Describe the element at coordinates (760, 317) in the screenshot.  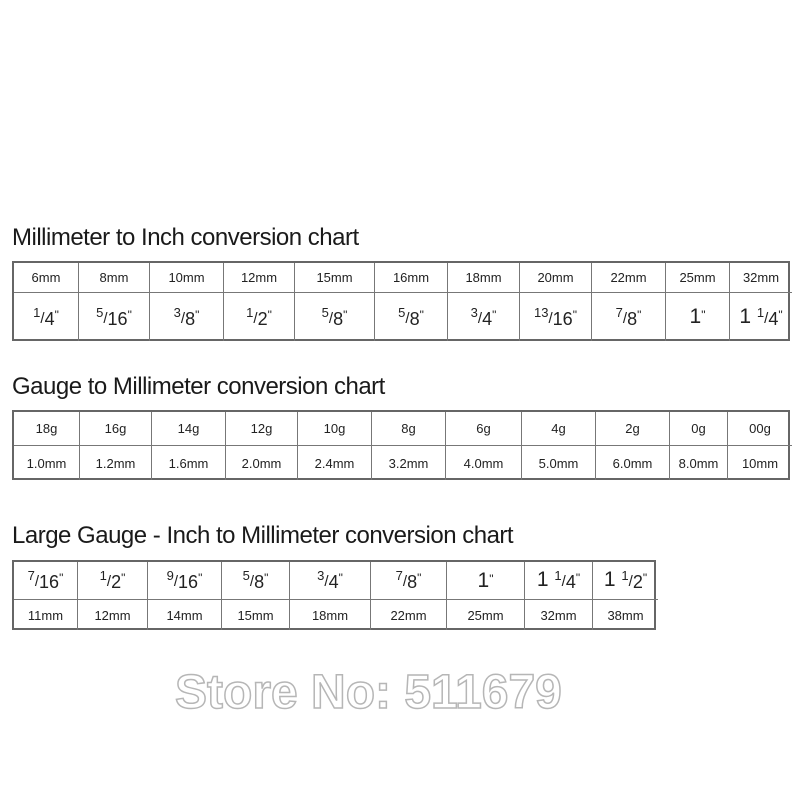
I see `fraction-value: 1 1/4"` at that location.